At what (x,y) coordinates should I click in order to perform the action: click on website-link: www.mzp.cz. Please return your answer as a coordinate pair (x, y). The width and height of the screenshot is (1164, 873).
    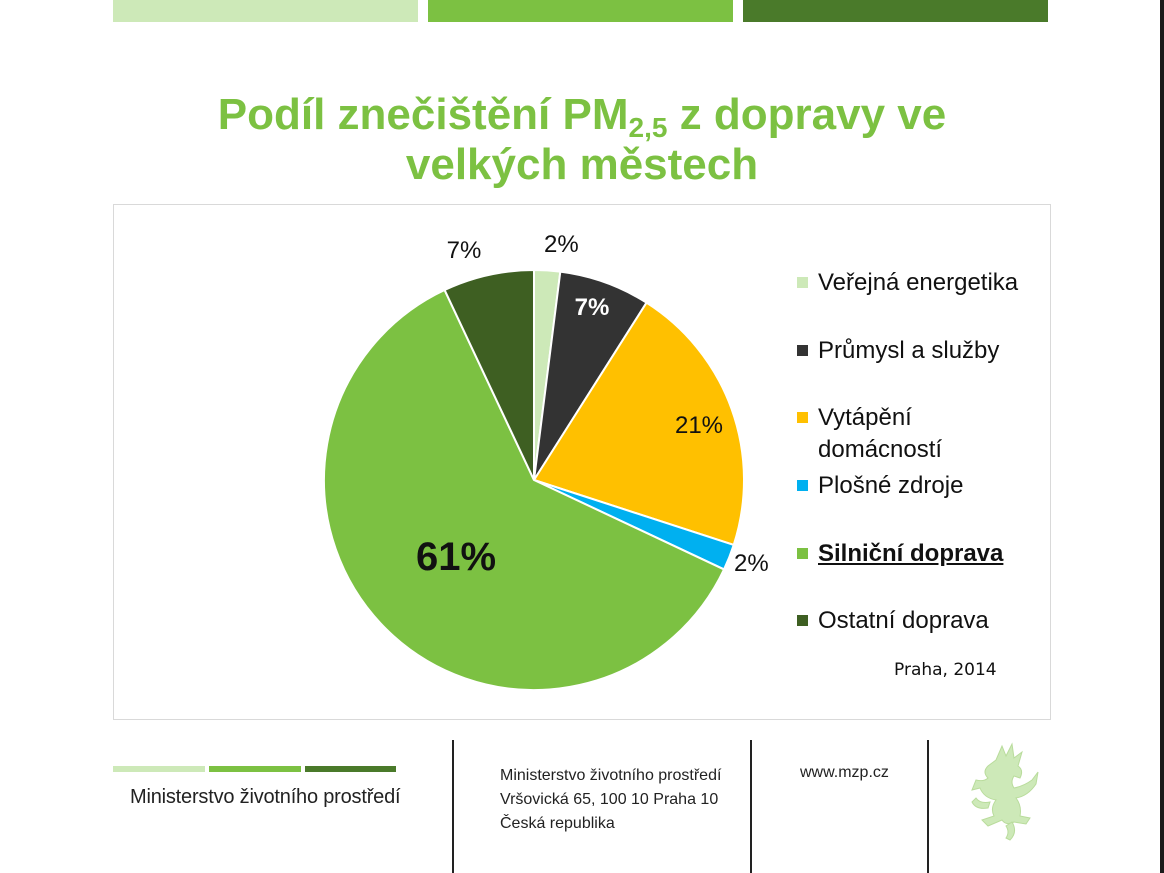
    Looking at the image, I should click on (844, 772).